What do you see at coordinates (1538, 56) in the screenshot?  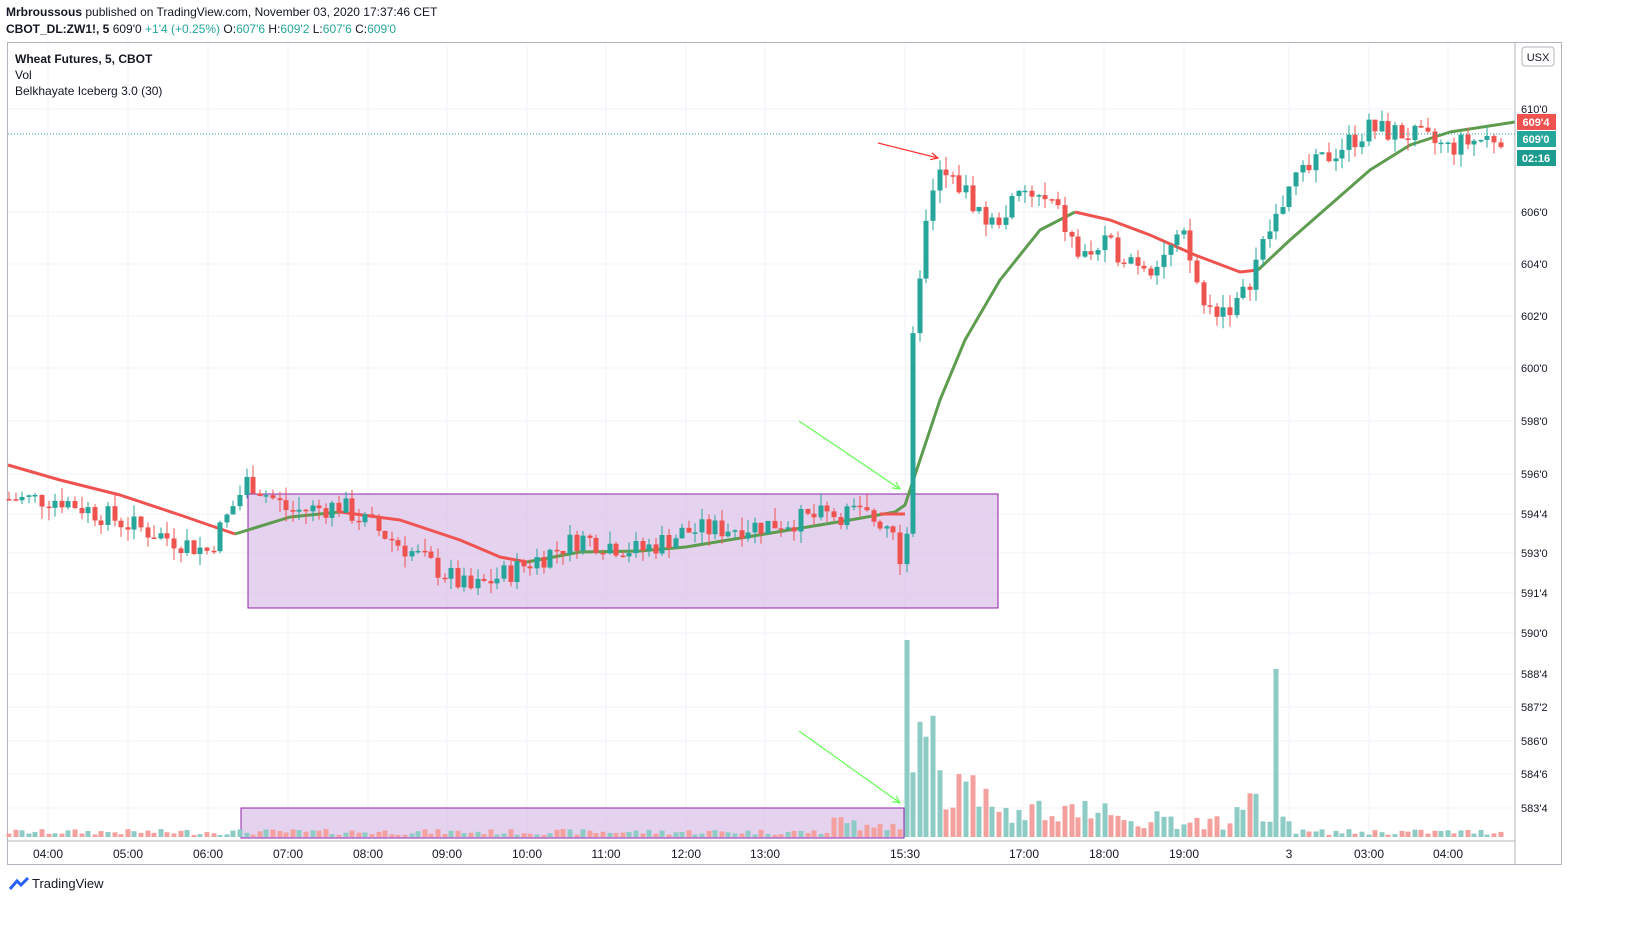 I see `currency-button` at bounding box center [1538, 56].